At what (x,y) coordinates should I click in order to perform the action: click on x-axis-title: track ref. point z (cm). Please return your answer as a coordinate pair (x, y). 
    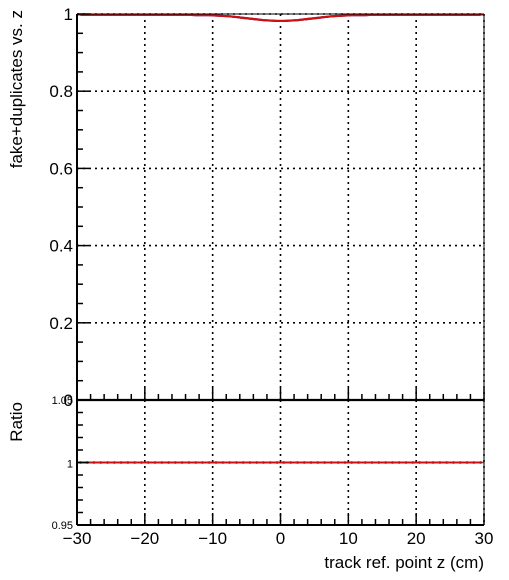
    Looking at the image, I should click on (404, 562).